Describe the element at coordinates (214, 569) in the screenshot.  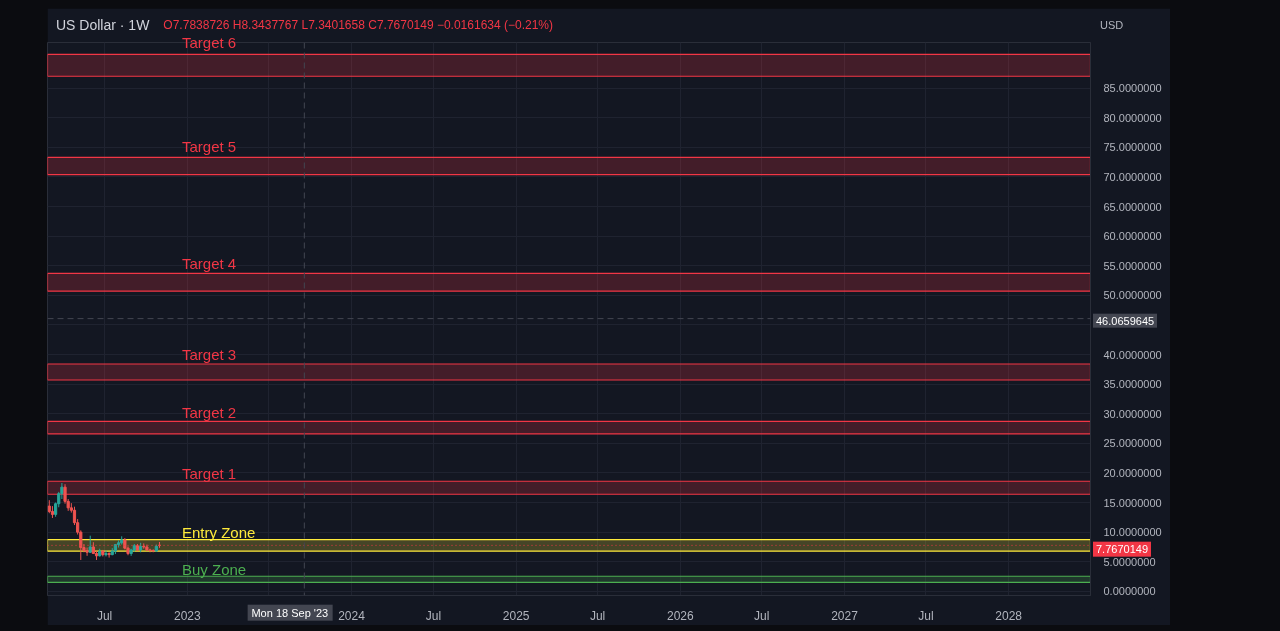
I see `band-label: Buy Zone` at that location.